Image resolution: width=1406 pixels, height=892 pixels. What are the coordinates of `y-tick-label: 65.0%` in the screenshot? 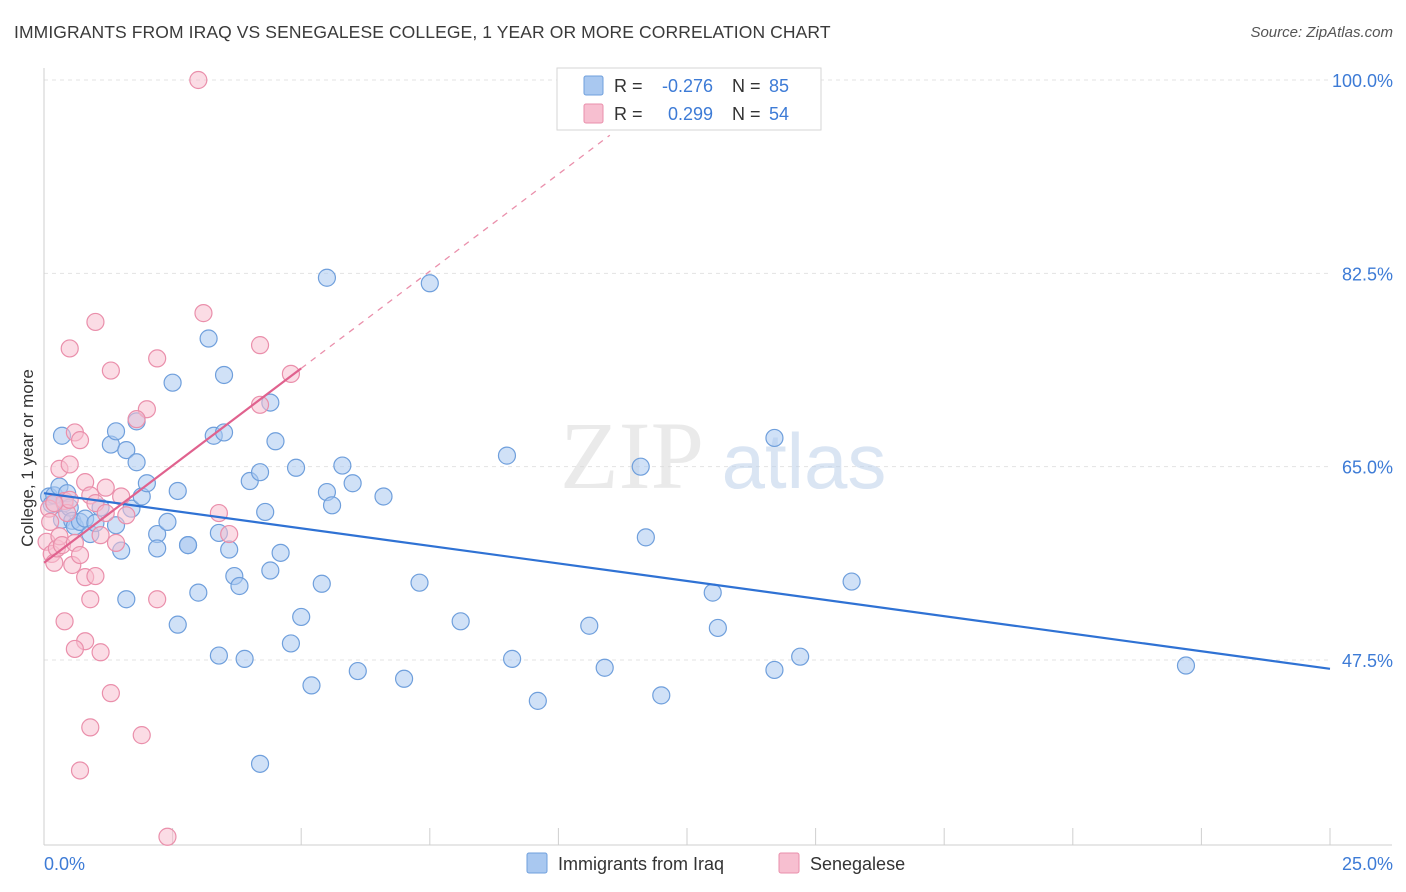 It's located at (1367, 468).